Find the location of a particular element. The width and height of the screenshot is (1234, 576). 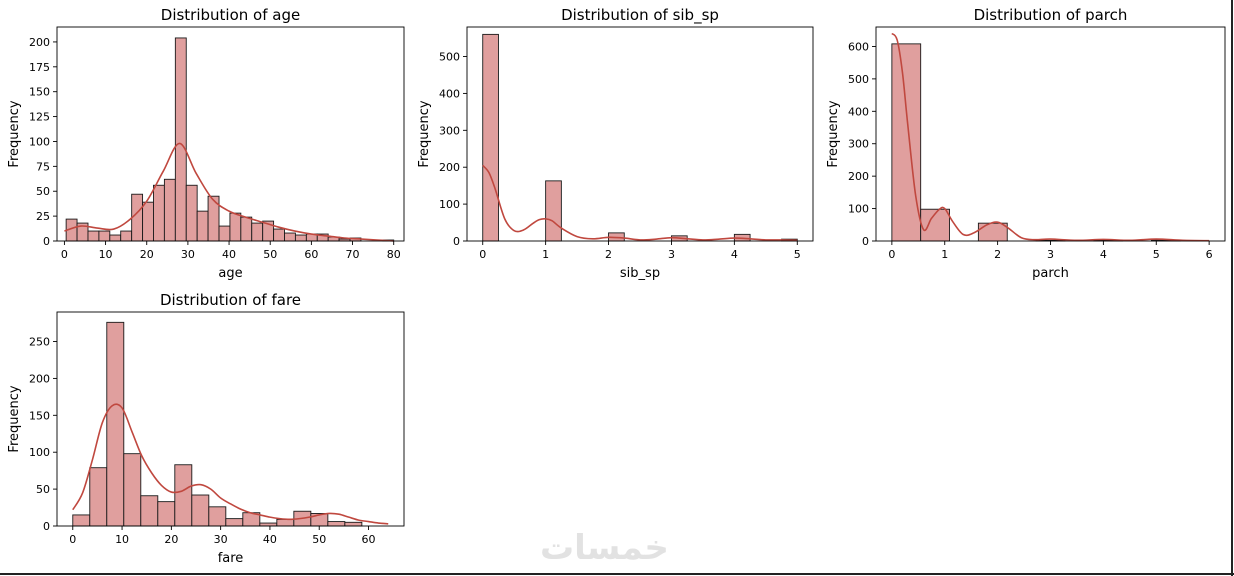

x-tick-label: 30 is located at coordinates (188, 254).